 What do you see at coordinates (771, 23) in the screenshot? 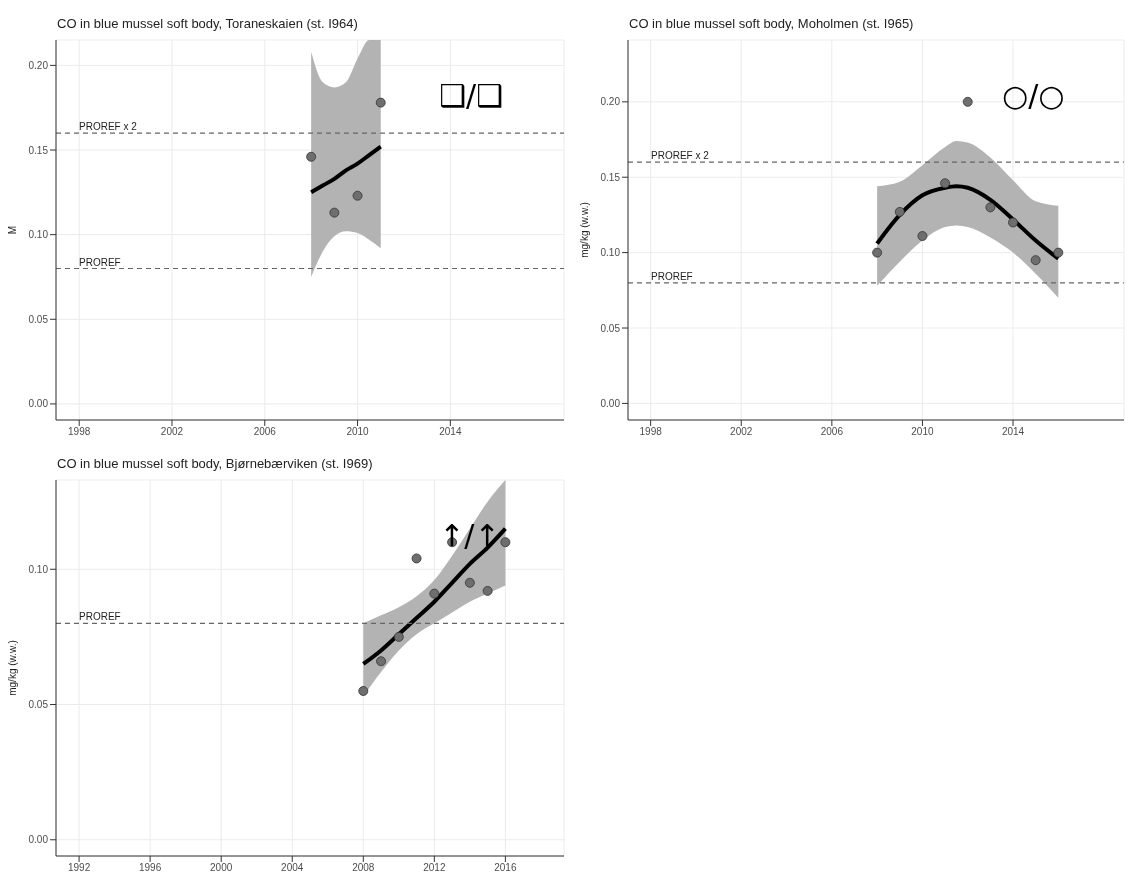
I see `chart-title: CO in blue mussel soft body, Moholmen (st. I965)` at bounding box center [771, 23].